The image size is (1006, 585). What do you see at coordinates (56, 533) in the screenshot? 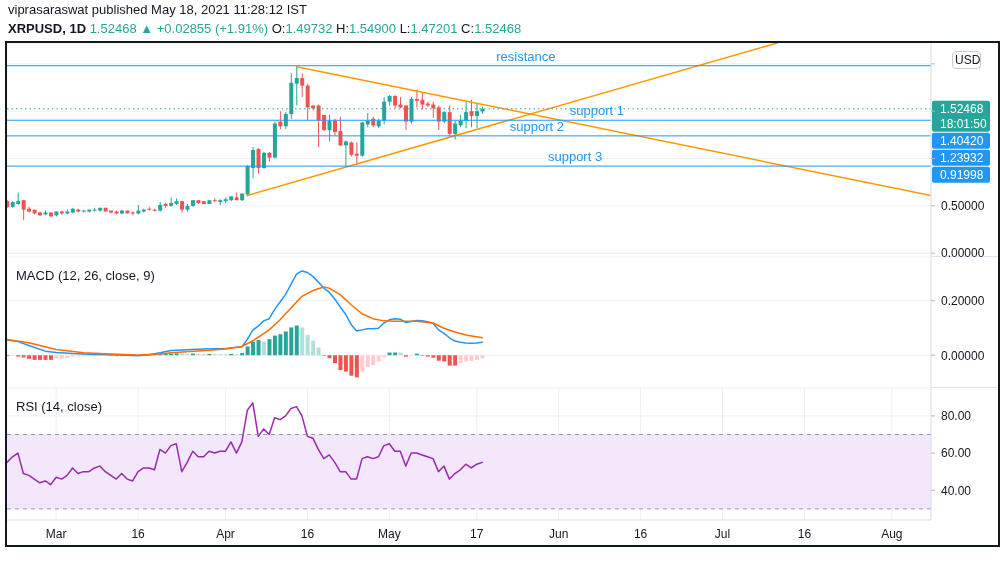
I see `x-tick-label: Mar` at bounding box center [56, 533].